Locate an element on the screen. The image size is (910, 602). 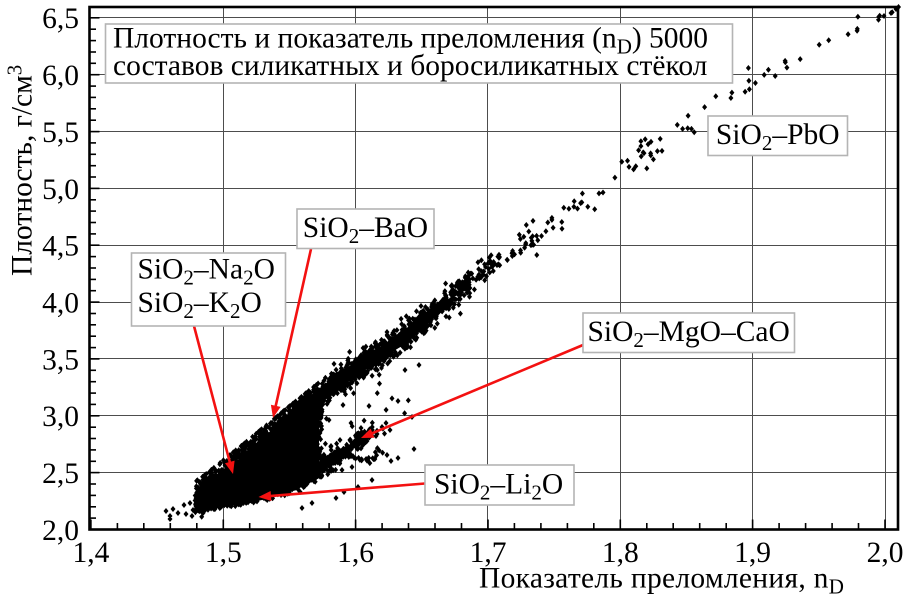
svg-text: 5,0 is located at coordinates (60, 190).